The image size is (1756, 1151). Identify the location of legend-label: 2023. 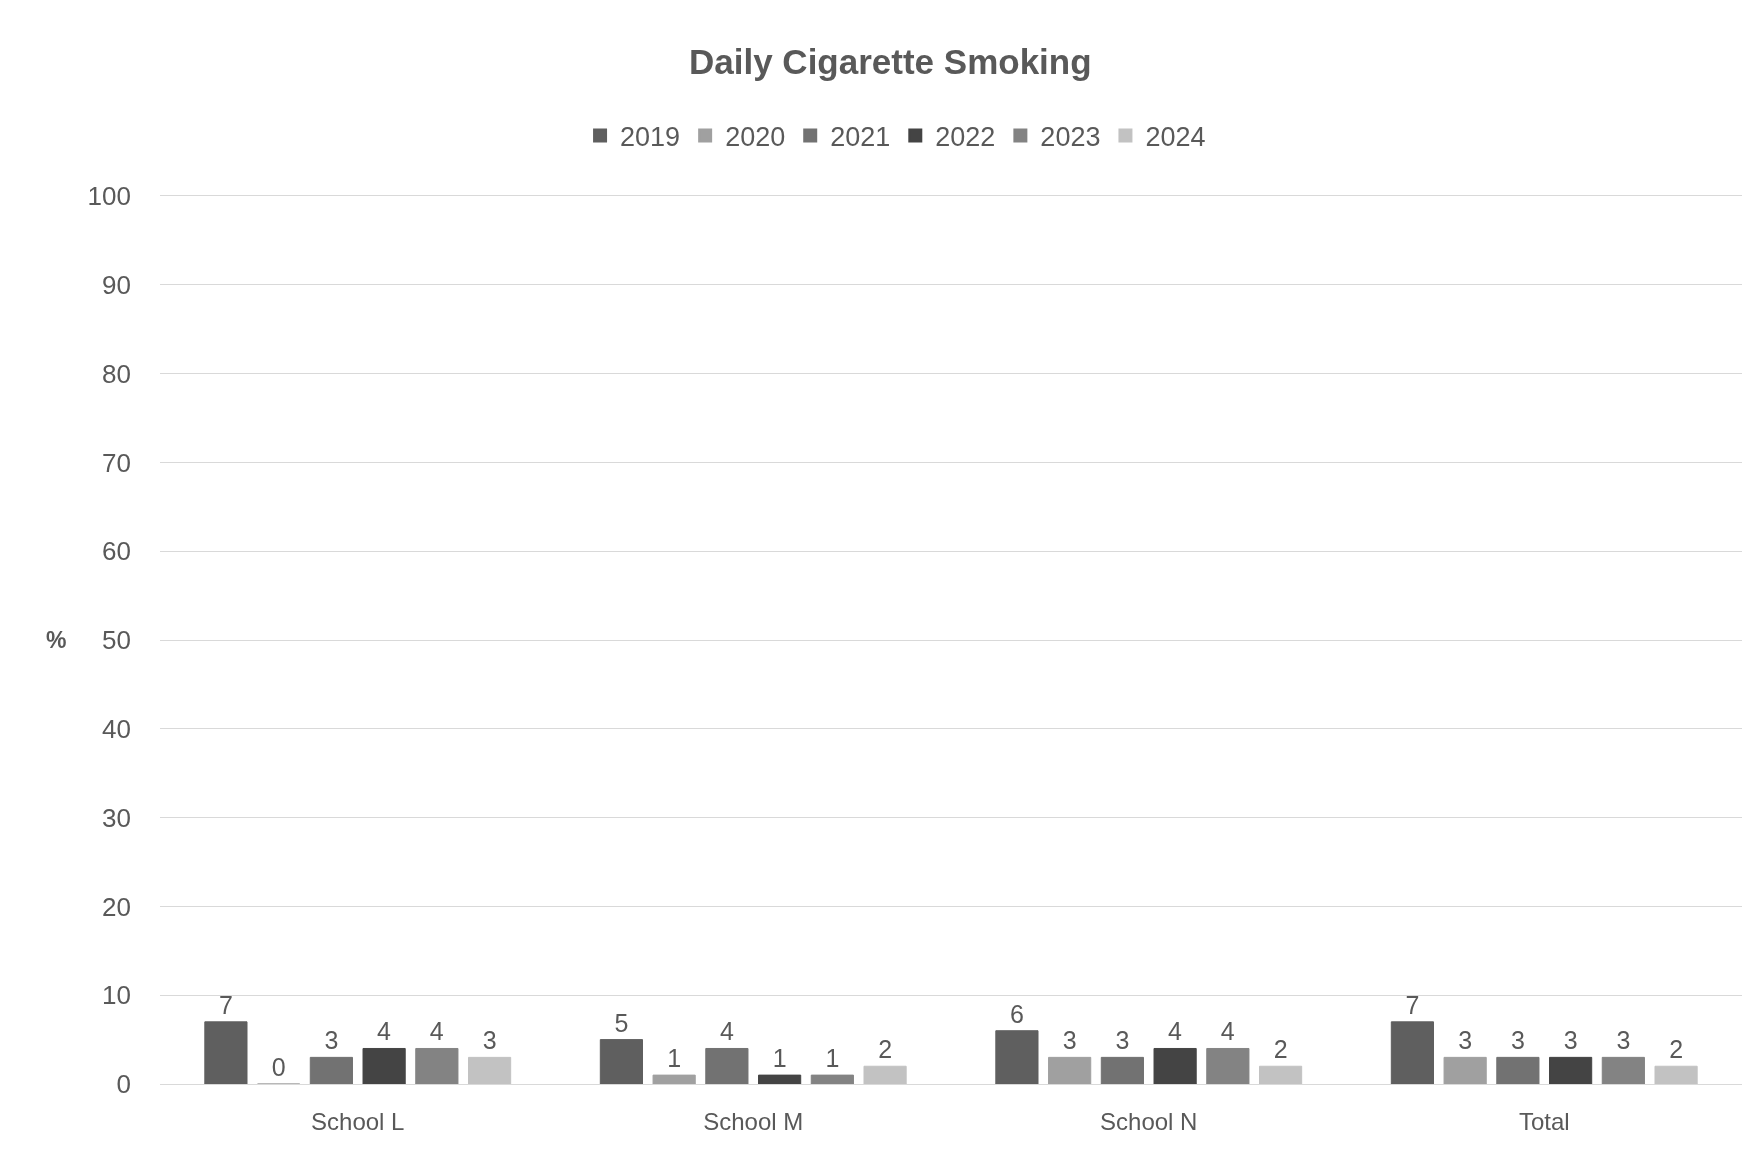
(1070, 137).